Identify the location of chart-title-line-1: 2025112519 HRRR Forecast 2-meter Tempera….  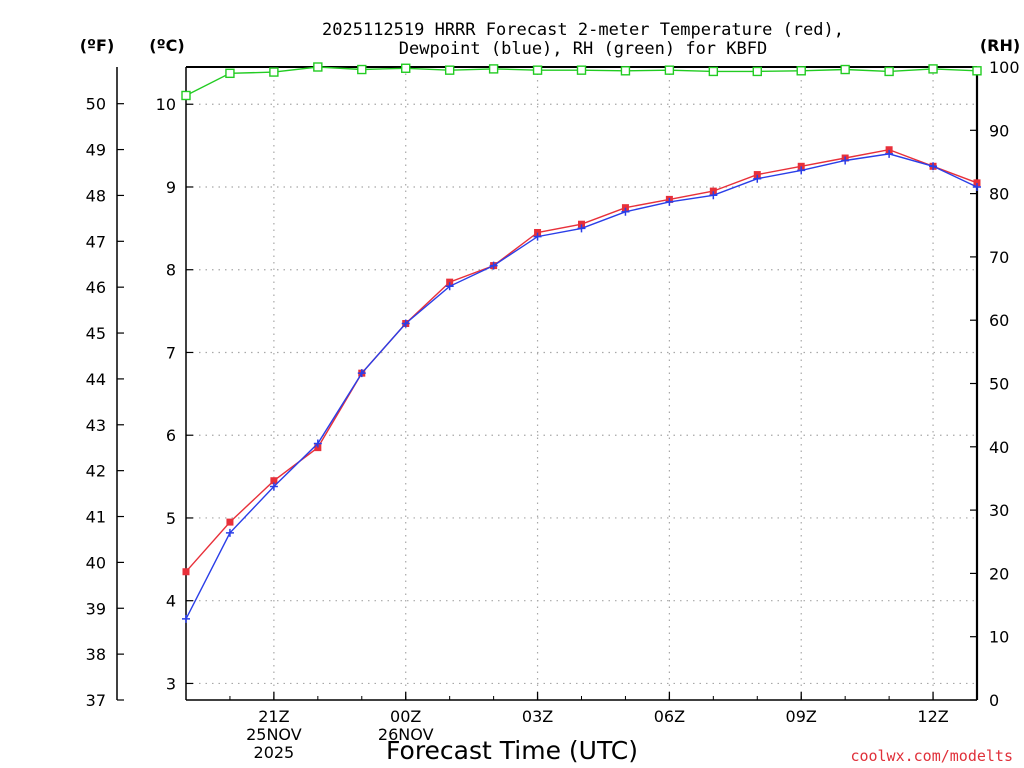
(583, 30).